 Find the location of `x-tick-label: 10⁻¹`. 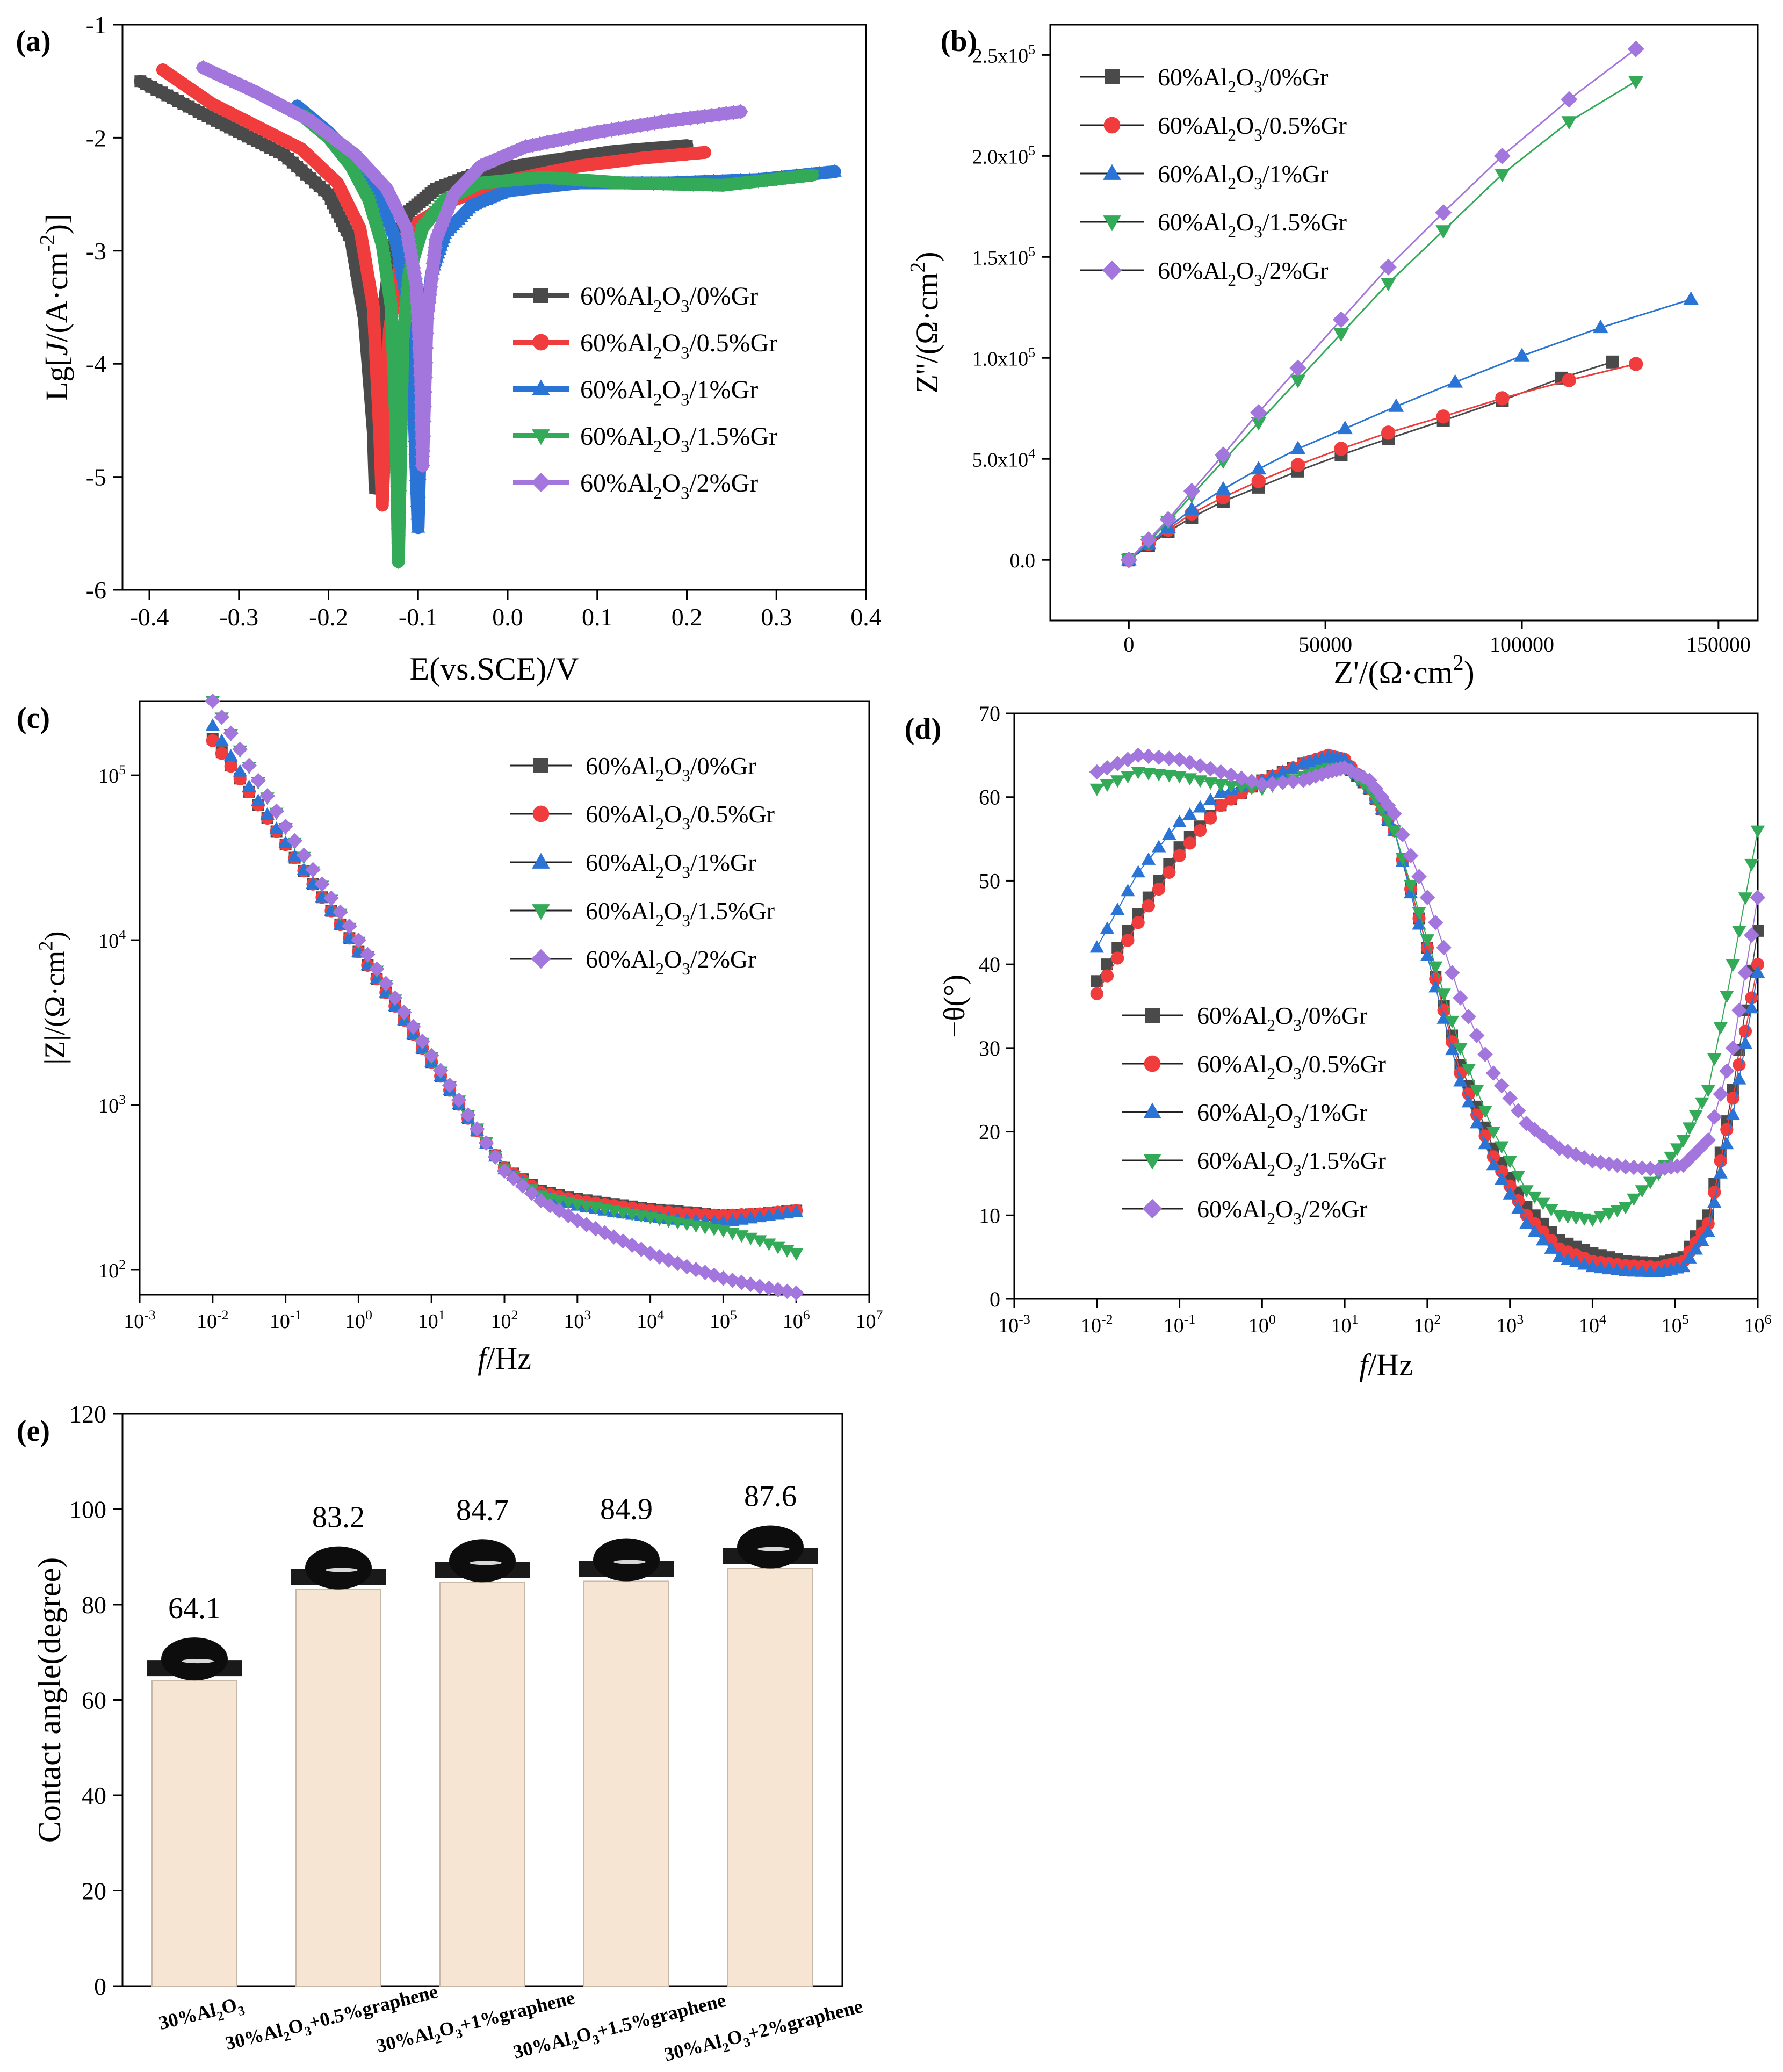

x-tick-label: 10⁻¹ is located at coordinates (286, 1320).